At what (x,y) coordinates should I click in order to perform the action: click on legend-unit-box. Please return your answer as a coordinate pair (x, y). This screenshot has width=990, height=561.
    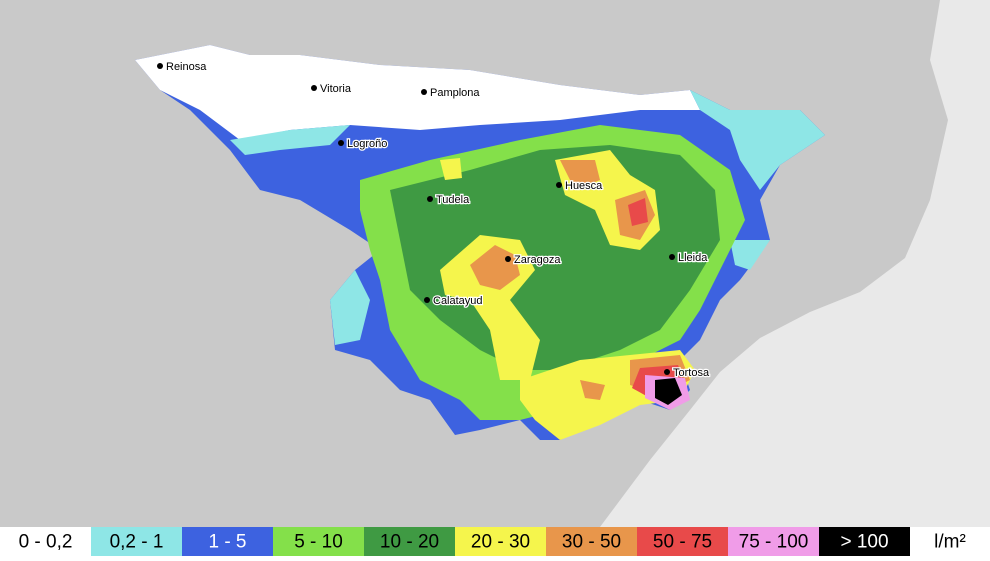
    Looking at the image, I should click on (950, 541).